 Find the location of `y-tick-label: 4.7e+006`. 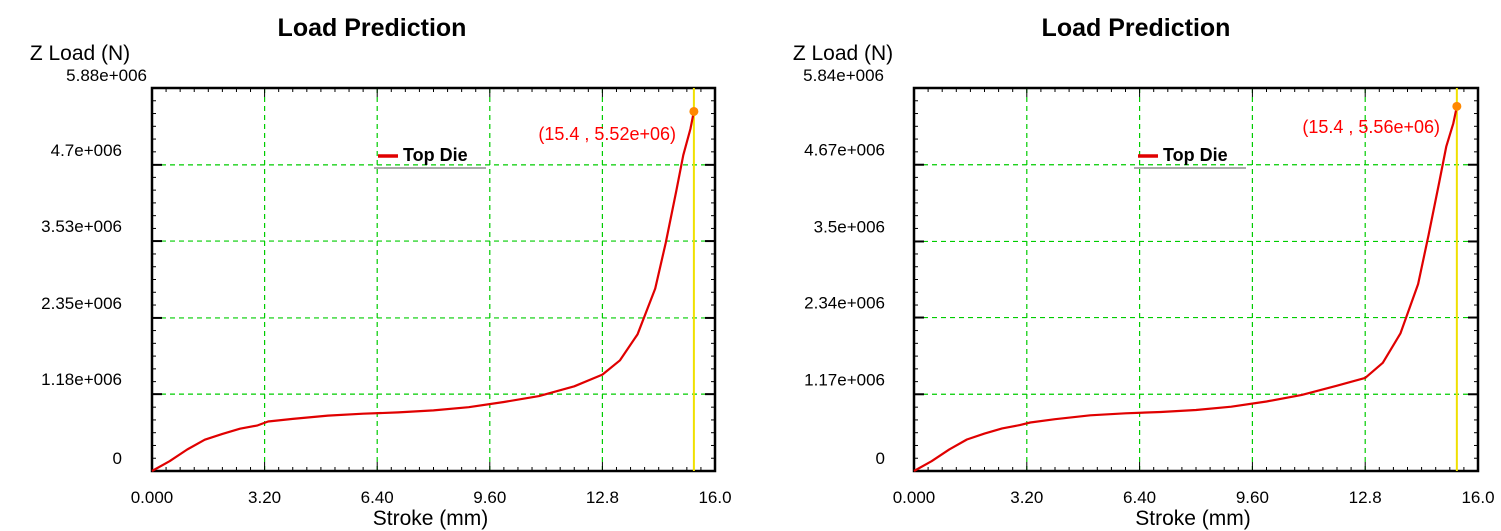

y-tick-label: 4.7e+006 is located at coordinates (86, 150).